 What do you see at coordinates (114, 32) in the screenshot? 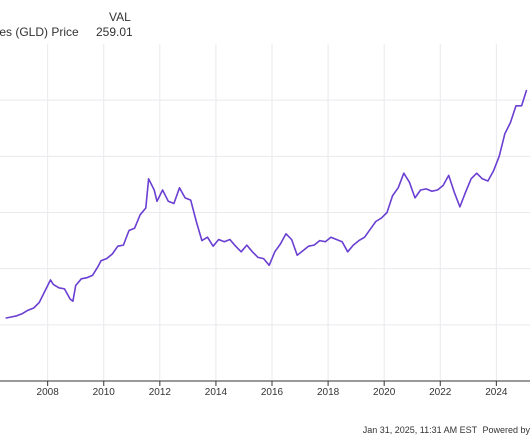
I see `legend-series-value: 259.01` at bounding box center [114, 32].